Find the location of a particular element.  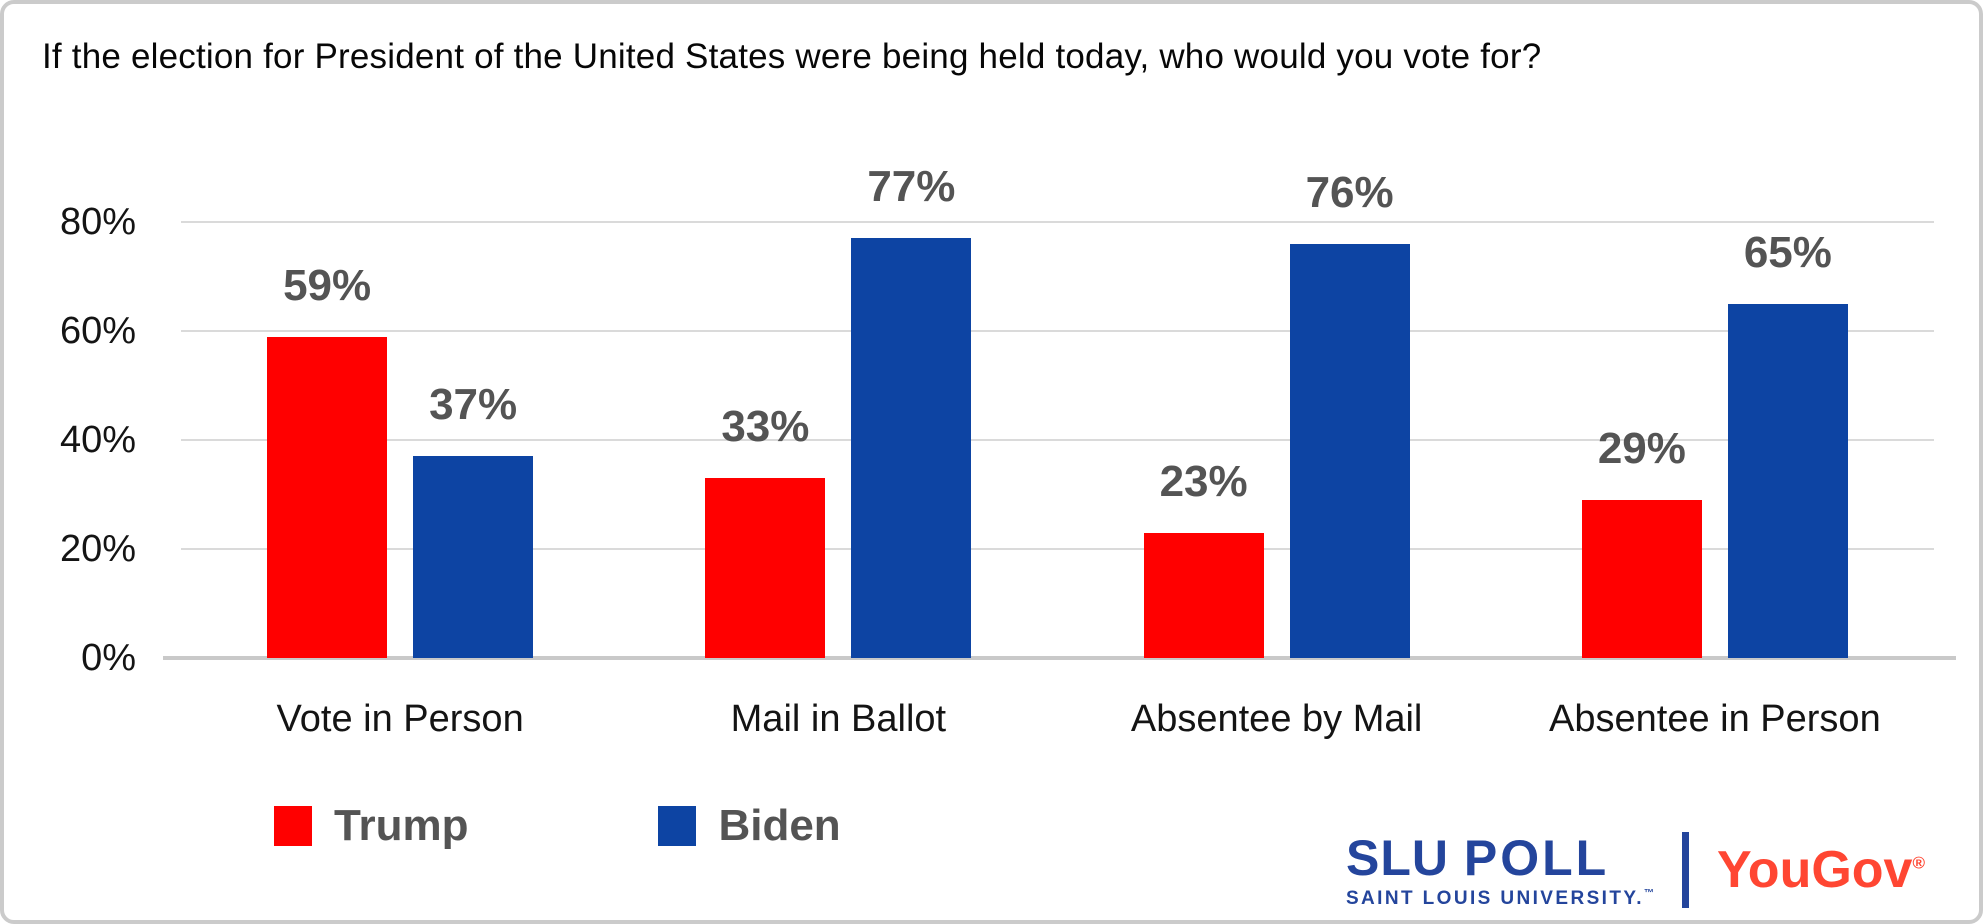

legend-swatch-biden is located at coordinates (677, 826).